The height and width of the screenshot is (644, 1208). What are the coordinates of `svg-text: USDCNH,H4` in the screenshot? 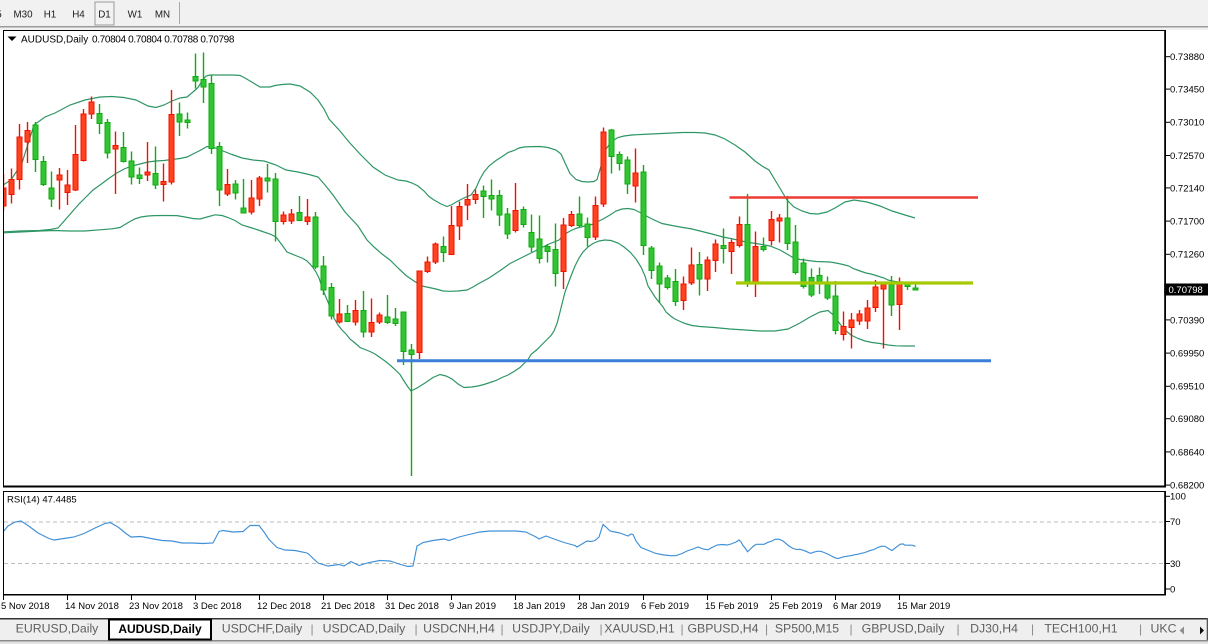 It's located at (459, 629).